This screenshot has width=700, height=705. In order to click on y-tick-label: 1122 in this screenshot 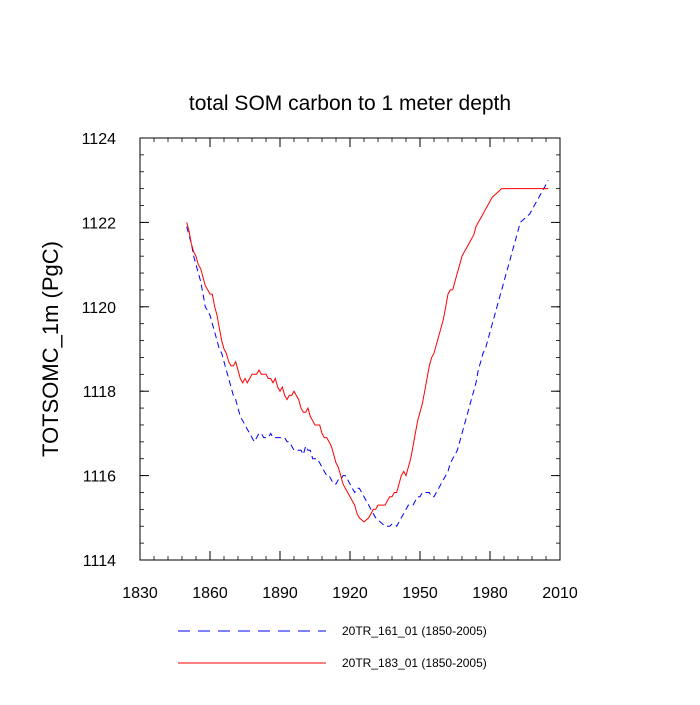, I will do `click(99, 223)`.